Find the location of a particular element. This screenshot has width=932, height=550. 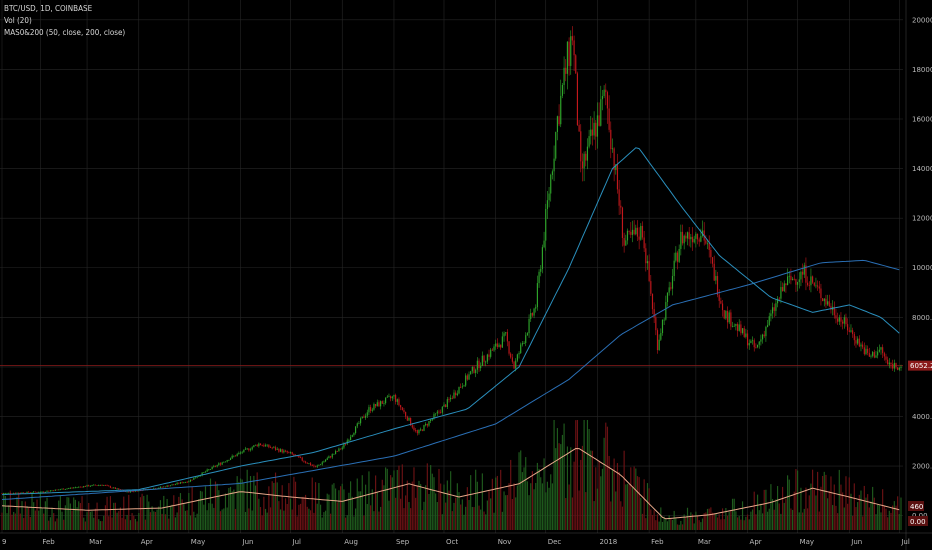

symbol-label: BTC/USD, 1D, COINBASE is located at coordinates (48, 8).